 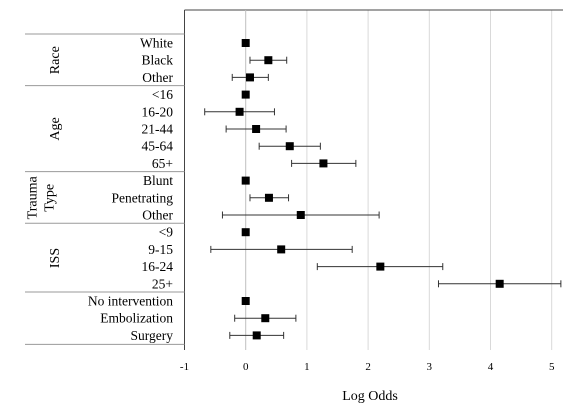 What do you see at coordinates (307, 367) in the screenshot?
I see `x-tick-label: 1` at bounding box center [307, 367].